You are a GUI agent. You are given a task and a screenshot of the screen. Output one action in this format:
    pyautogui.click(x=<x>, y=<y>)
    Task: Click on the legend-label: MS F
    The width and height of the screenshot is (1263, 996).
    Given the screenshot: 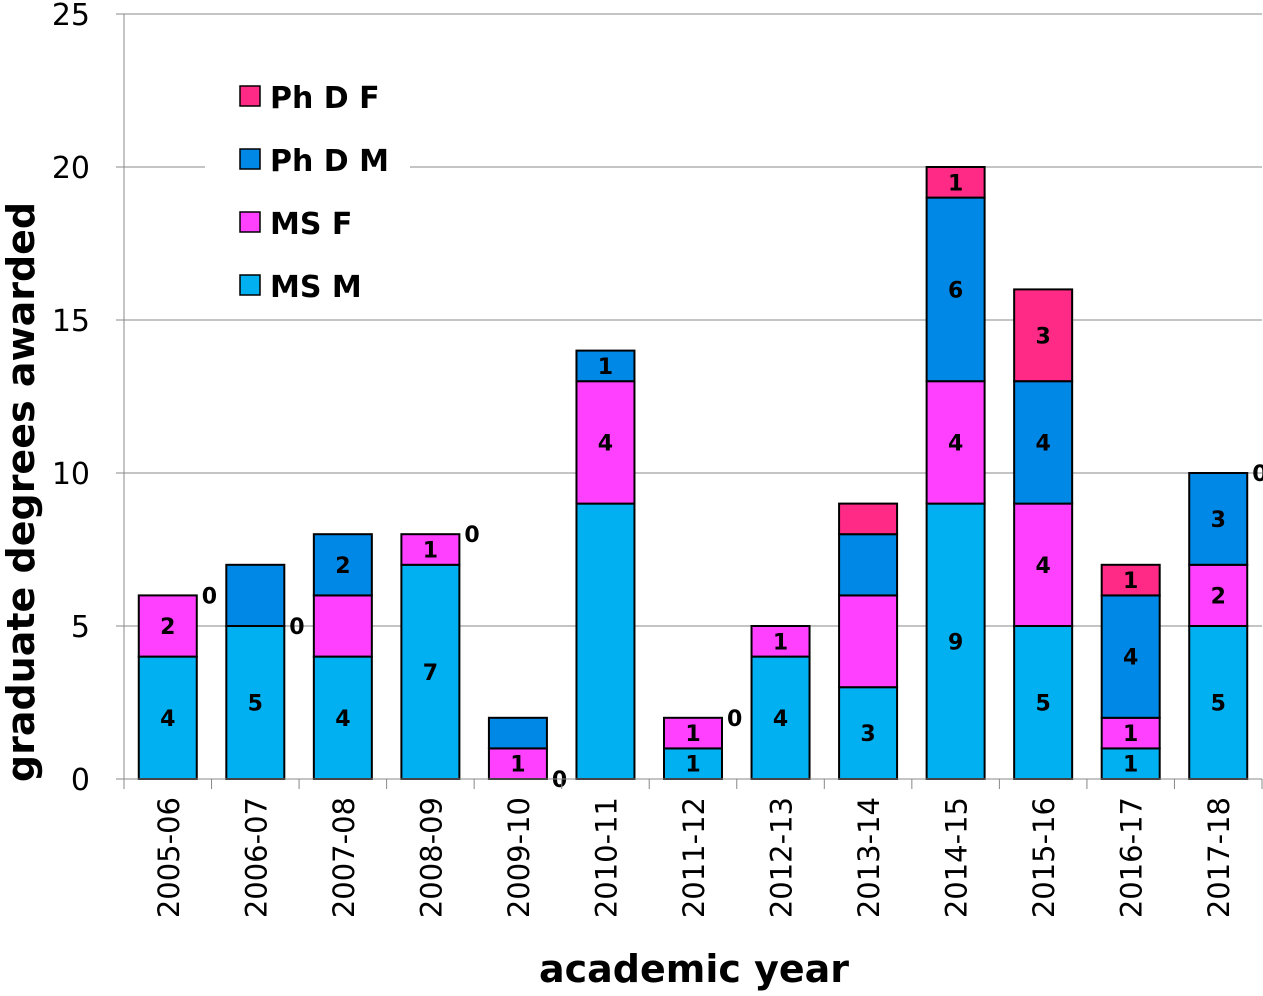 What is the action you would take?
    pyautogui.click(x=311, y=224)
    